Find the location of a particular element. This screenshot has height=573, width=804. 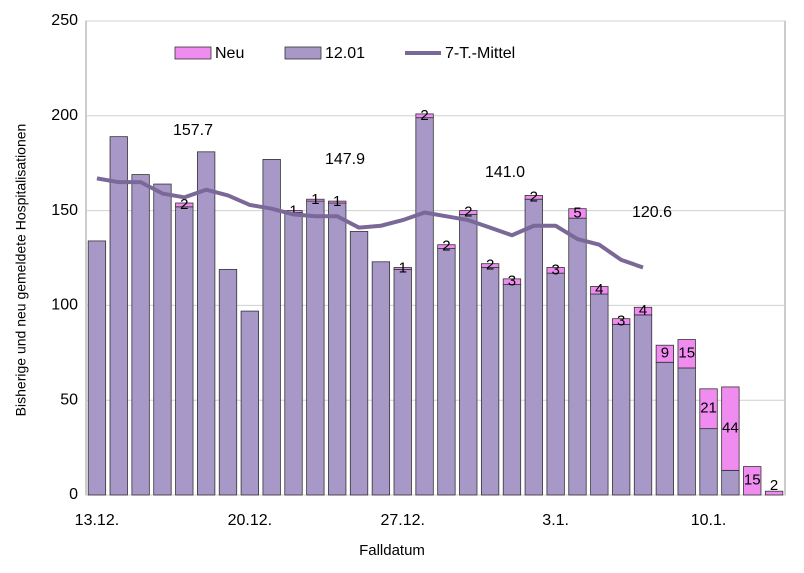

legend-label: Neu is located at coordinates (229, 53).